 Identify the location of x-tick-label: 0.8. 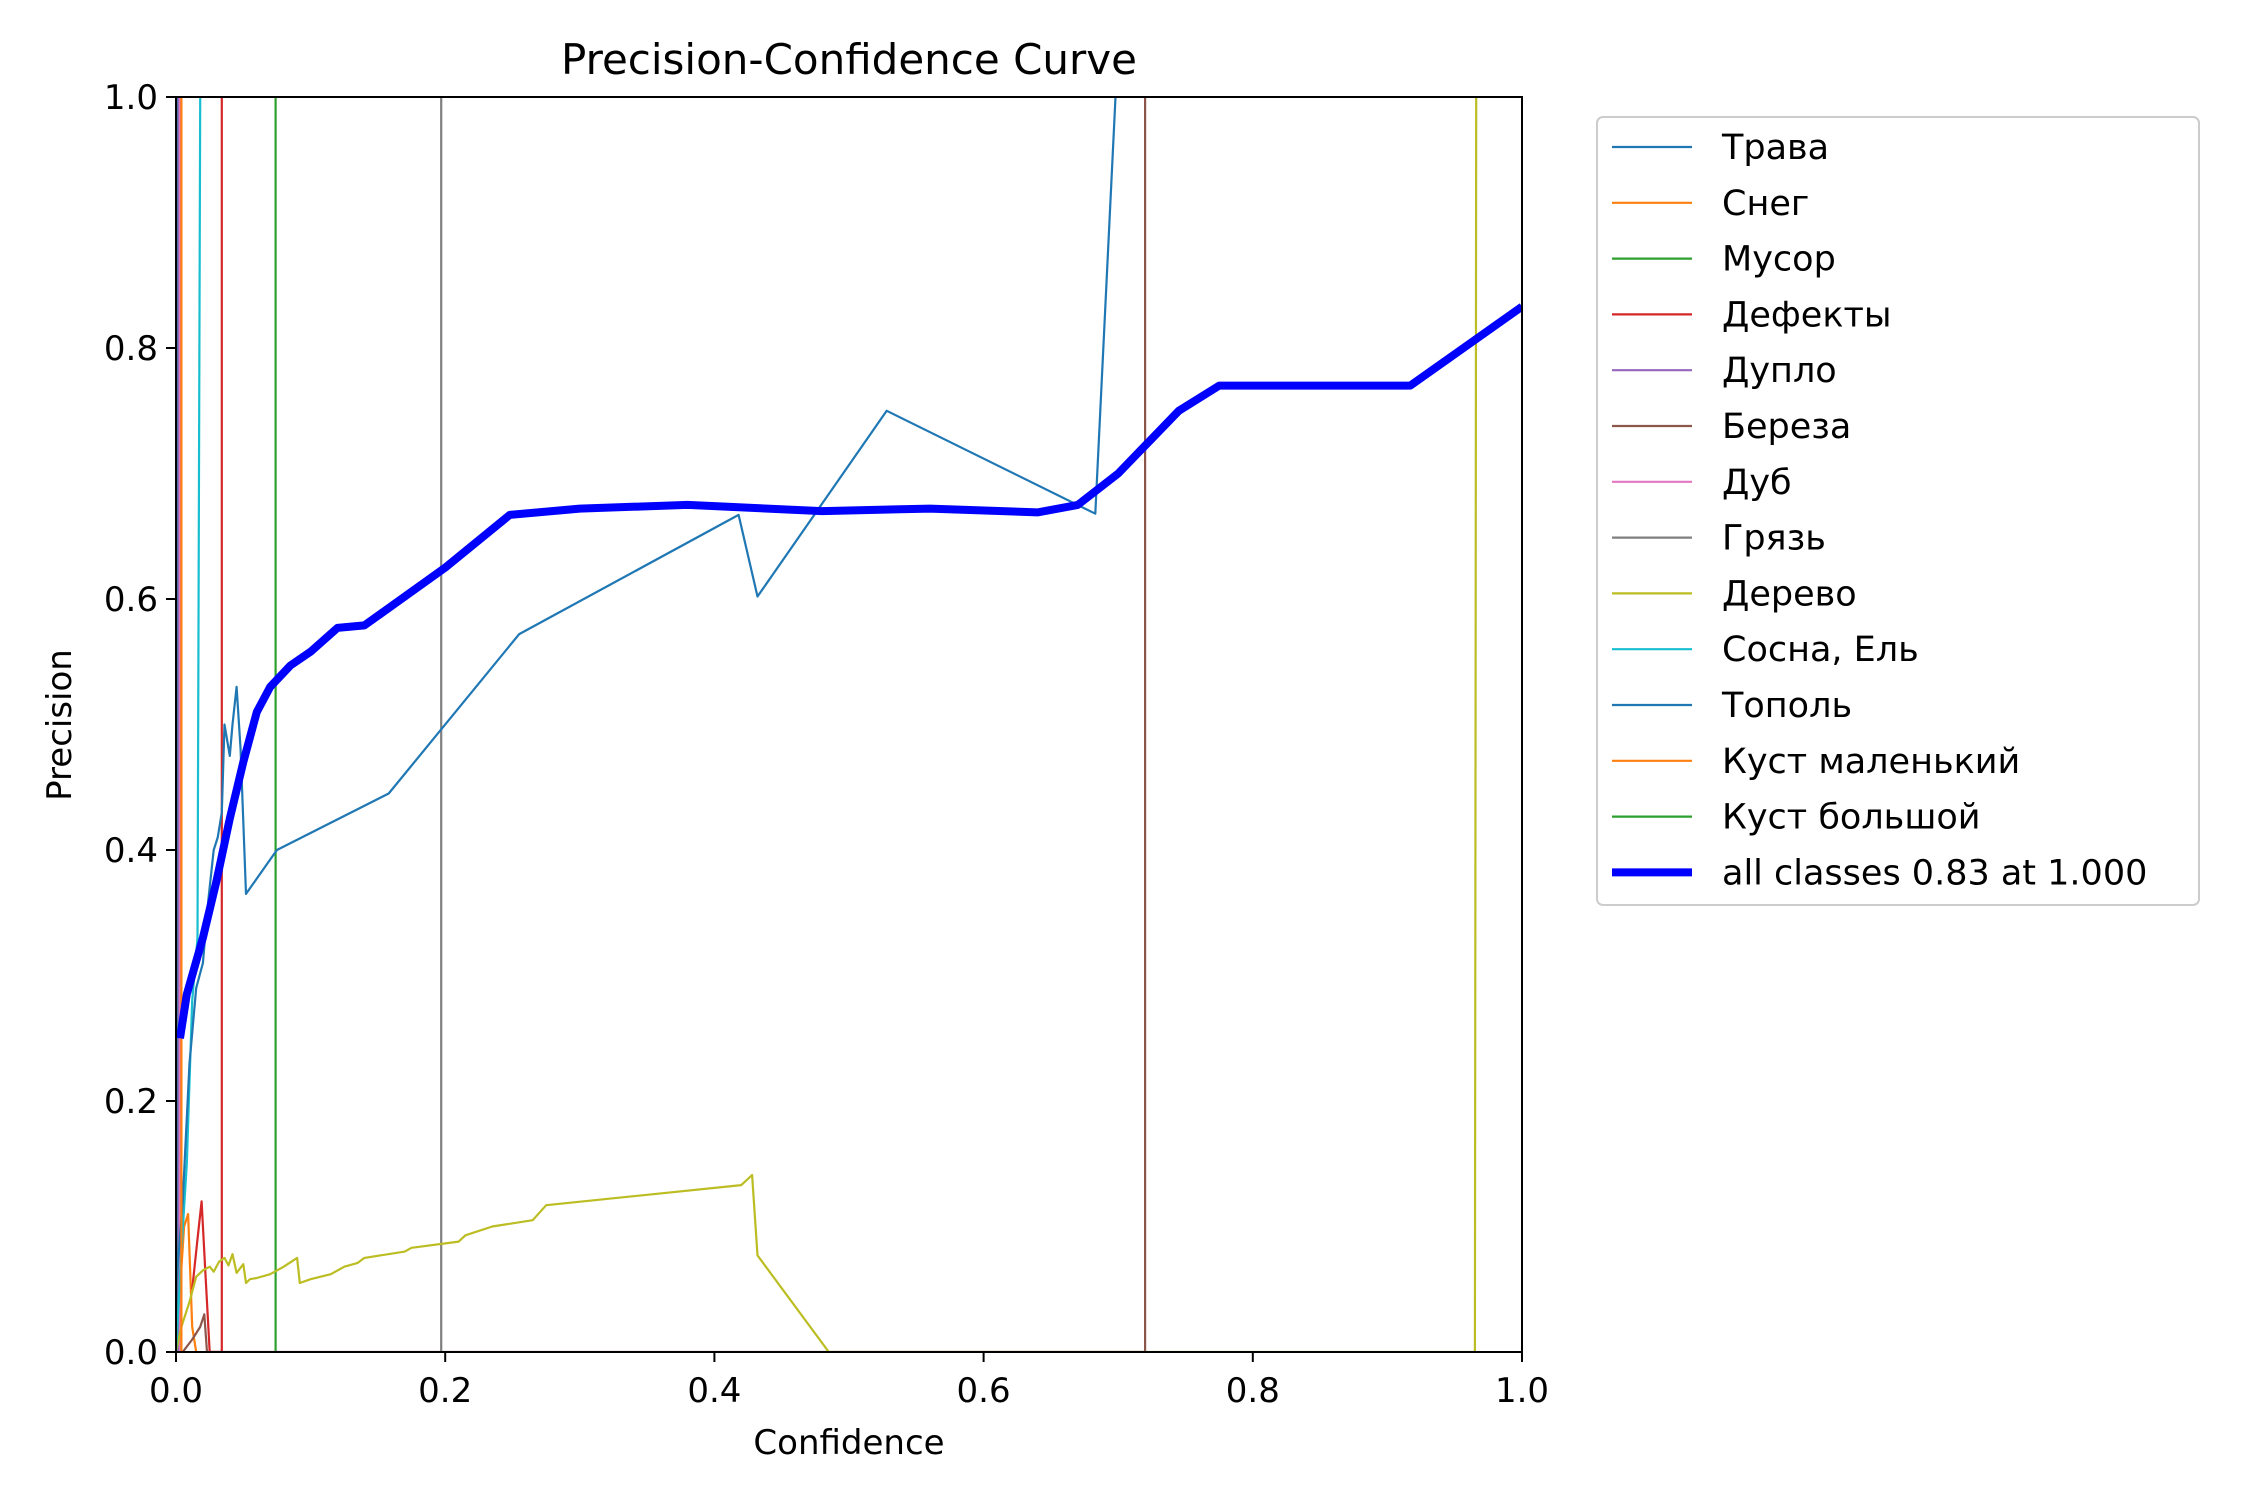
(1253, 1391).